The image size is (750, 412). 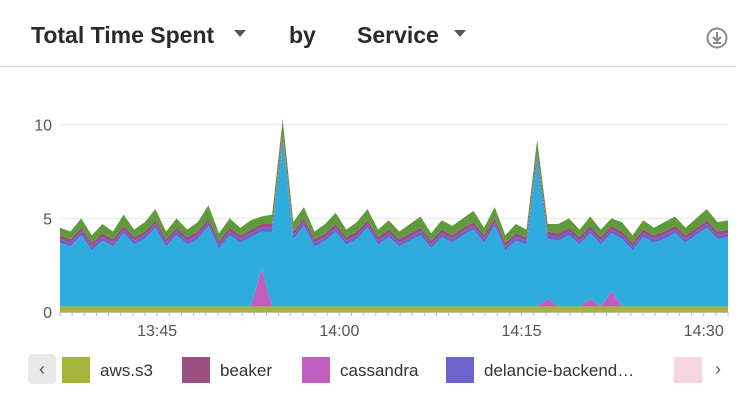 I want to click on chevron-right-icon: ›, so click(x=718, y=369).